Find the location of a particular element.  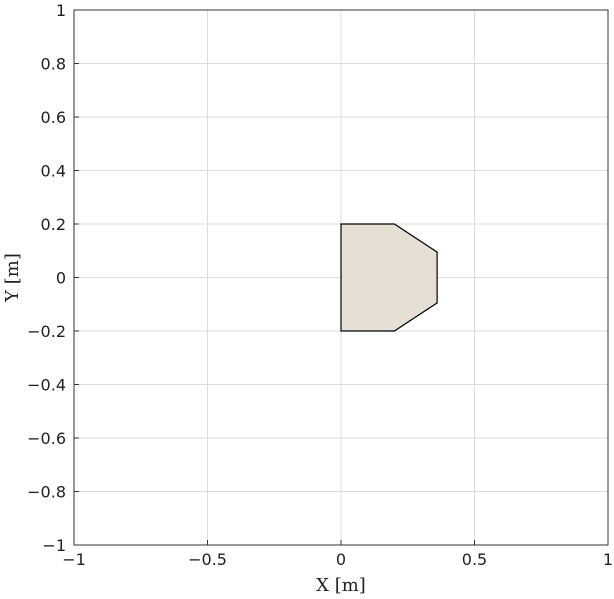

x-axis-label: X [m] is located at coordinates (341, 585).